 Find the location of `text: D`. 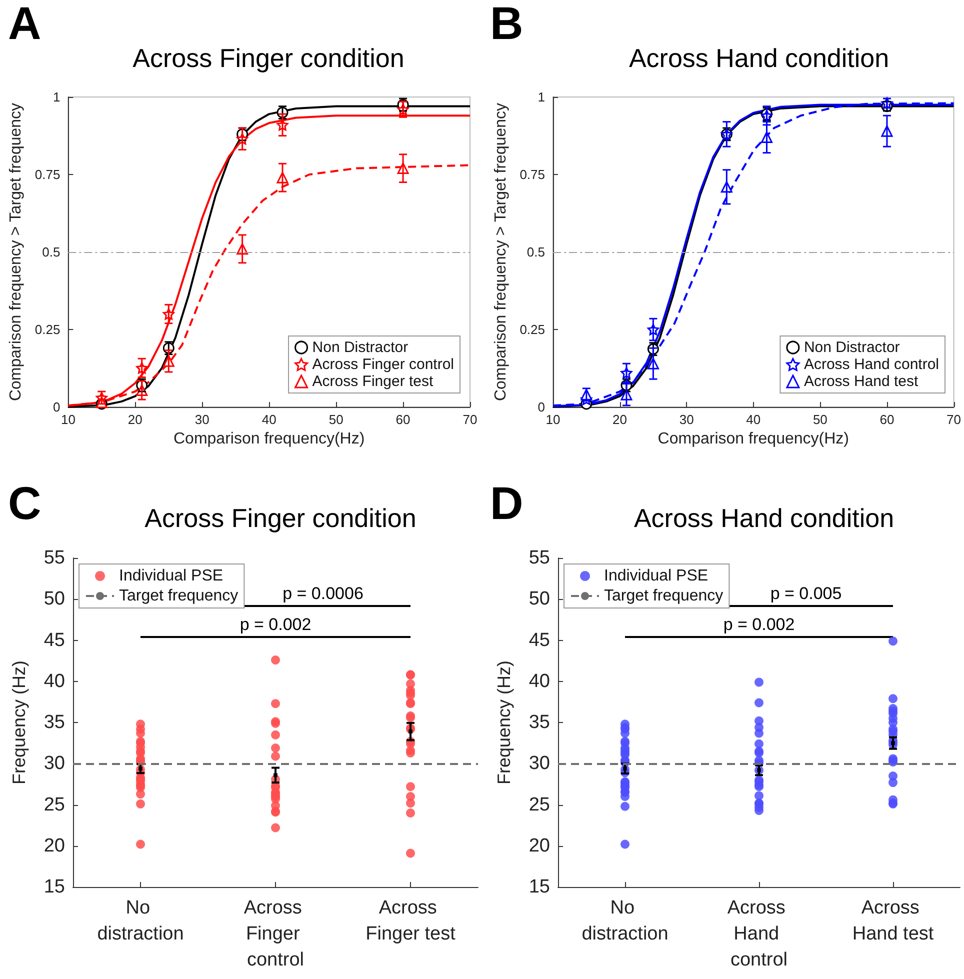

text: D is located at coordinates (507, 503).